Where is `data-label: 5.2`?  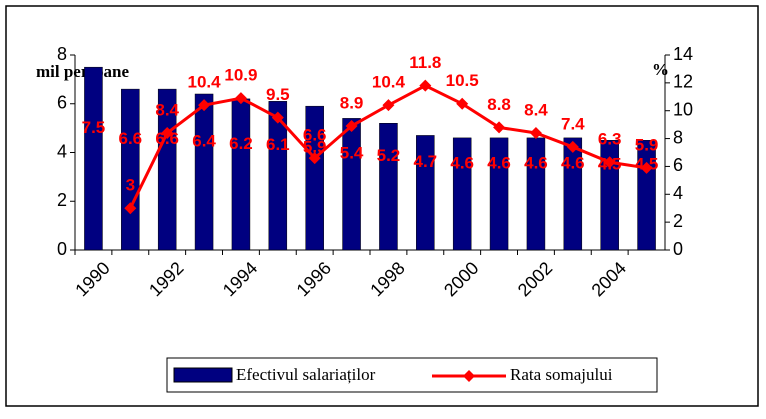 data-label: 5.2 is located at coordinates (389, 155).